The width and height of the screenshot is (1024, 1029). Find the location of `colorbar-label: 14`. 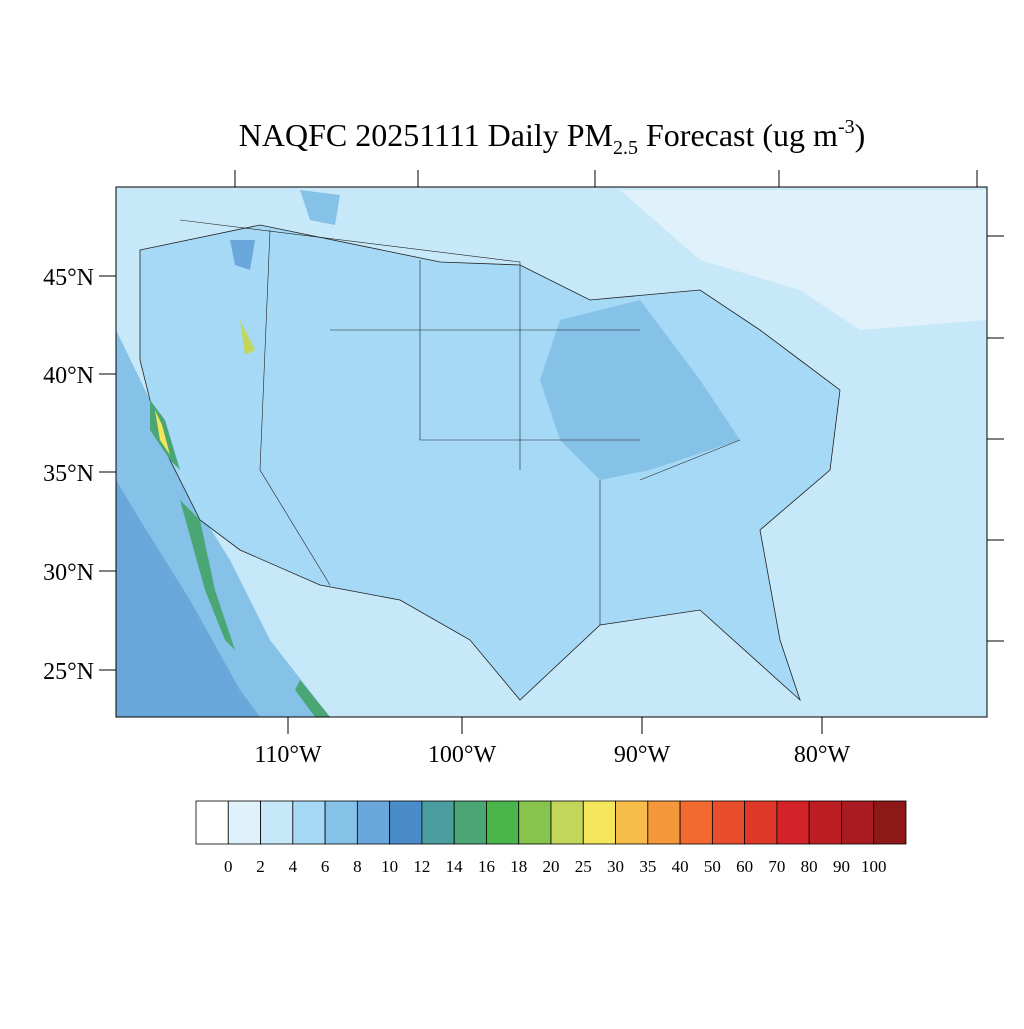

colorbar-label: 14 is located at coordinates (455, 866).